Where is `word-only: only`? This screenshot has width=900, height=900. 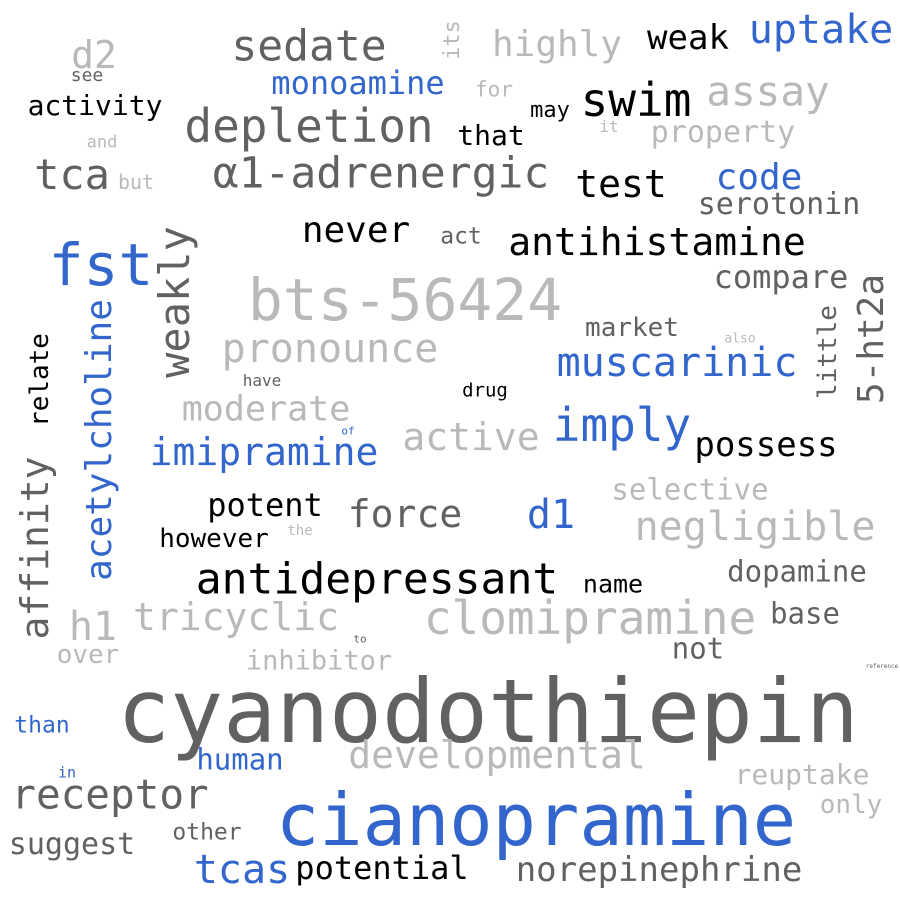
word-only: only is located at coordinates (851, 805).